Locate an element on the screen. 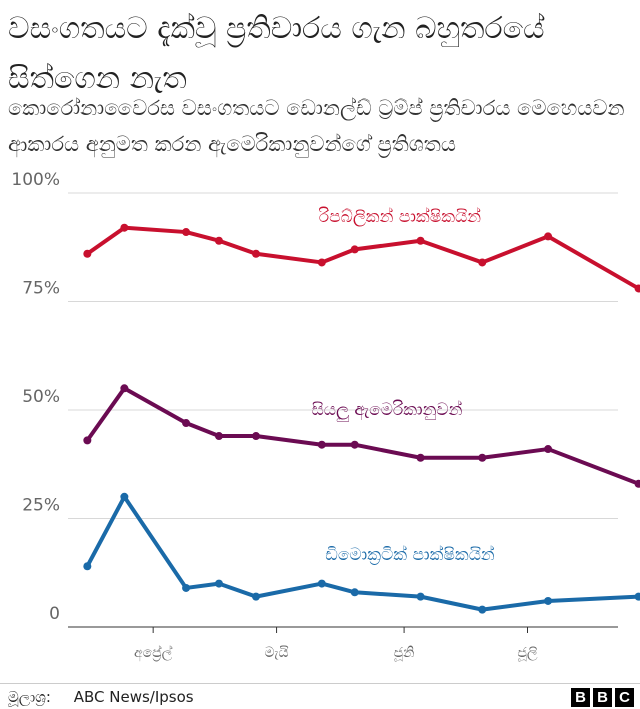 This screenshot has width=640, height=709. x-tick-label: මැයි is located at coordinates (277, 653).